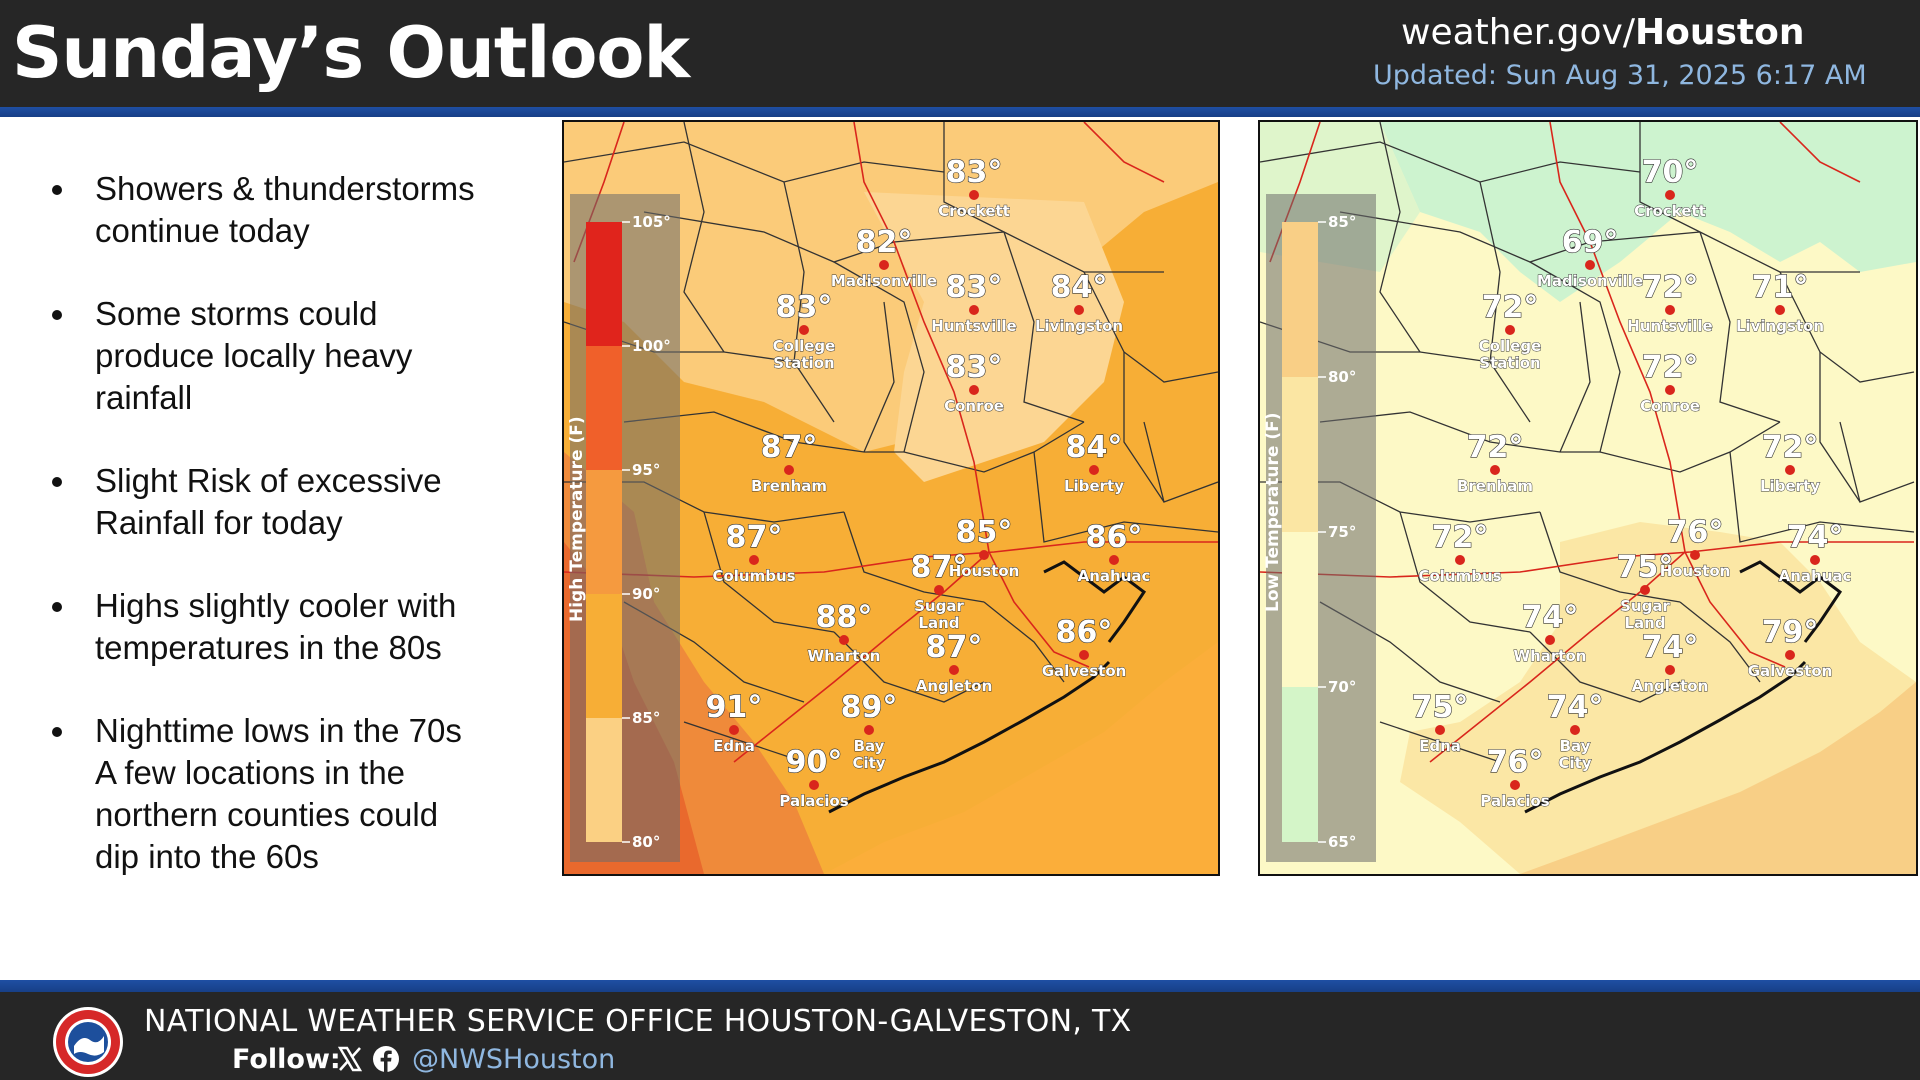 Image resolution: width=1920 pixels, height=1080 pixels. Describe the element at coordinates (1779, 302) in the screenshot. I see `city-marker: 71° Livingston` at that location.